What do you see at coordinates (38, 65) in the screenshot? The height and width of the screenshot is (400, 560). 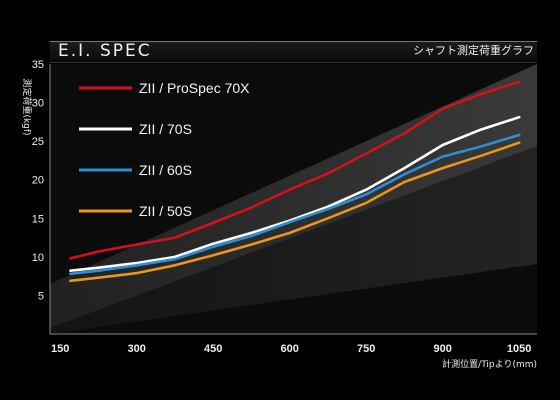 I see `y-tick-label: 35` at bounding box center [38, 65].